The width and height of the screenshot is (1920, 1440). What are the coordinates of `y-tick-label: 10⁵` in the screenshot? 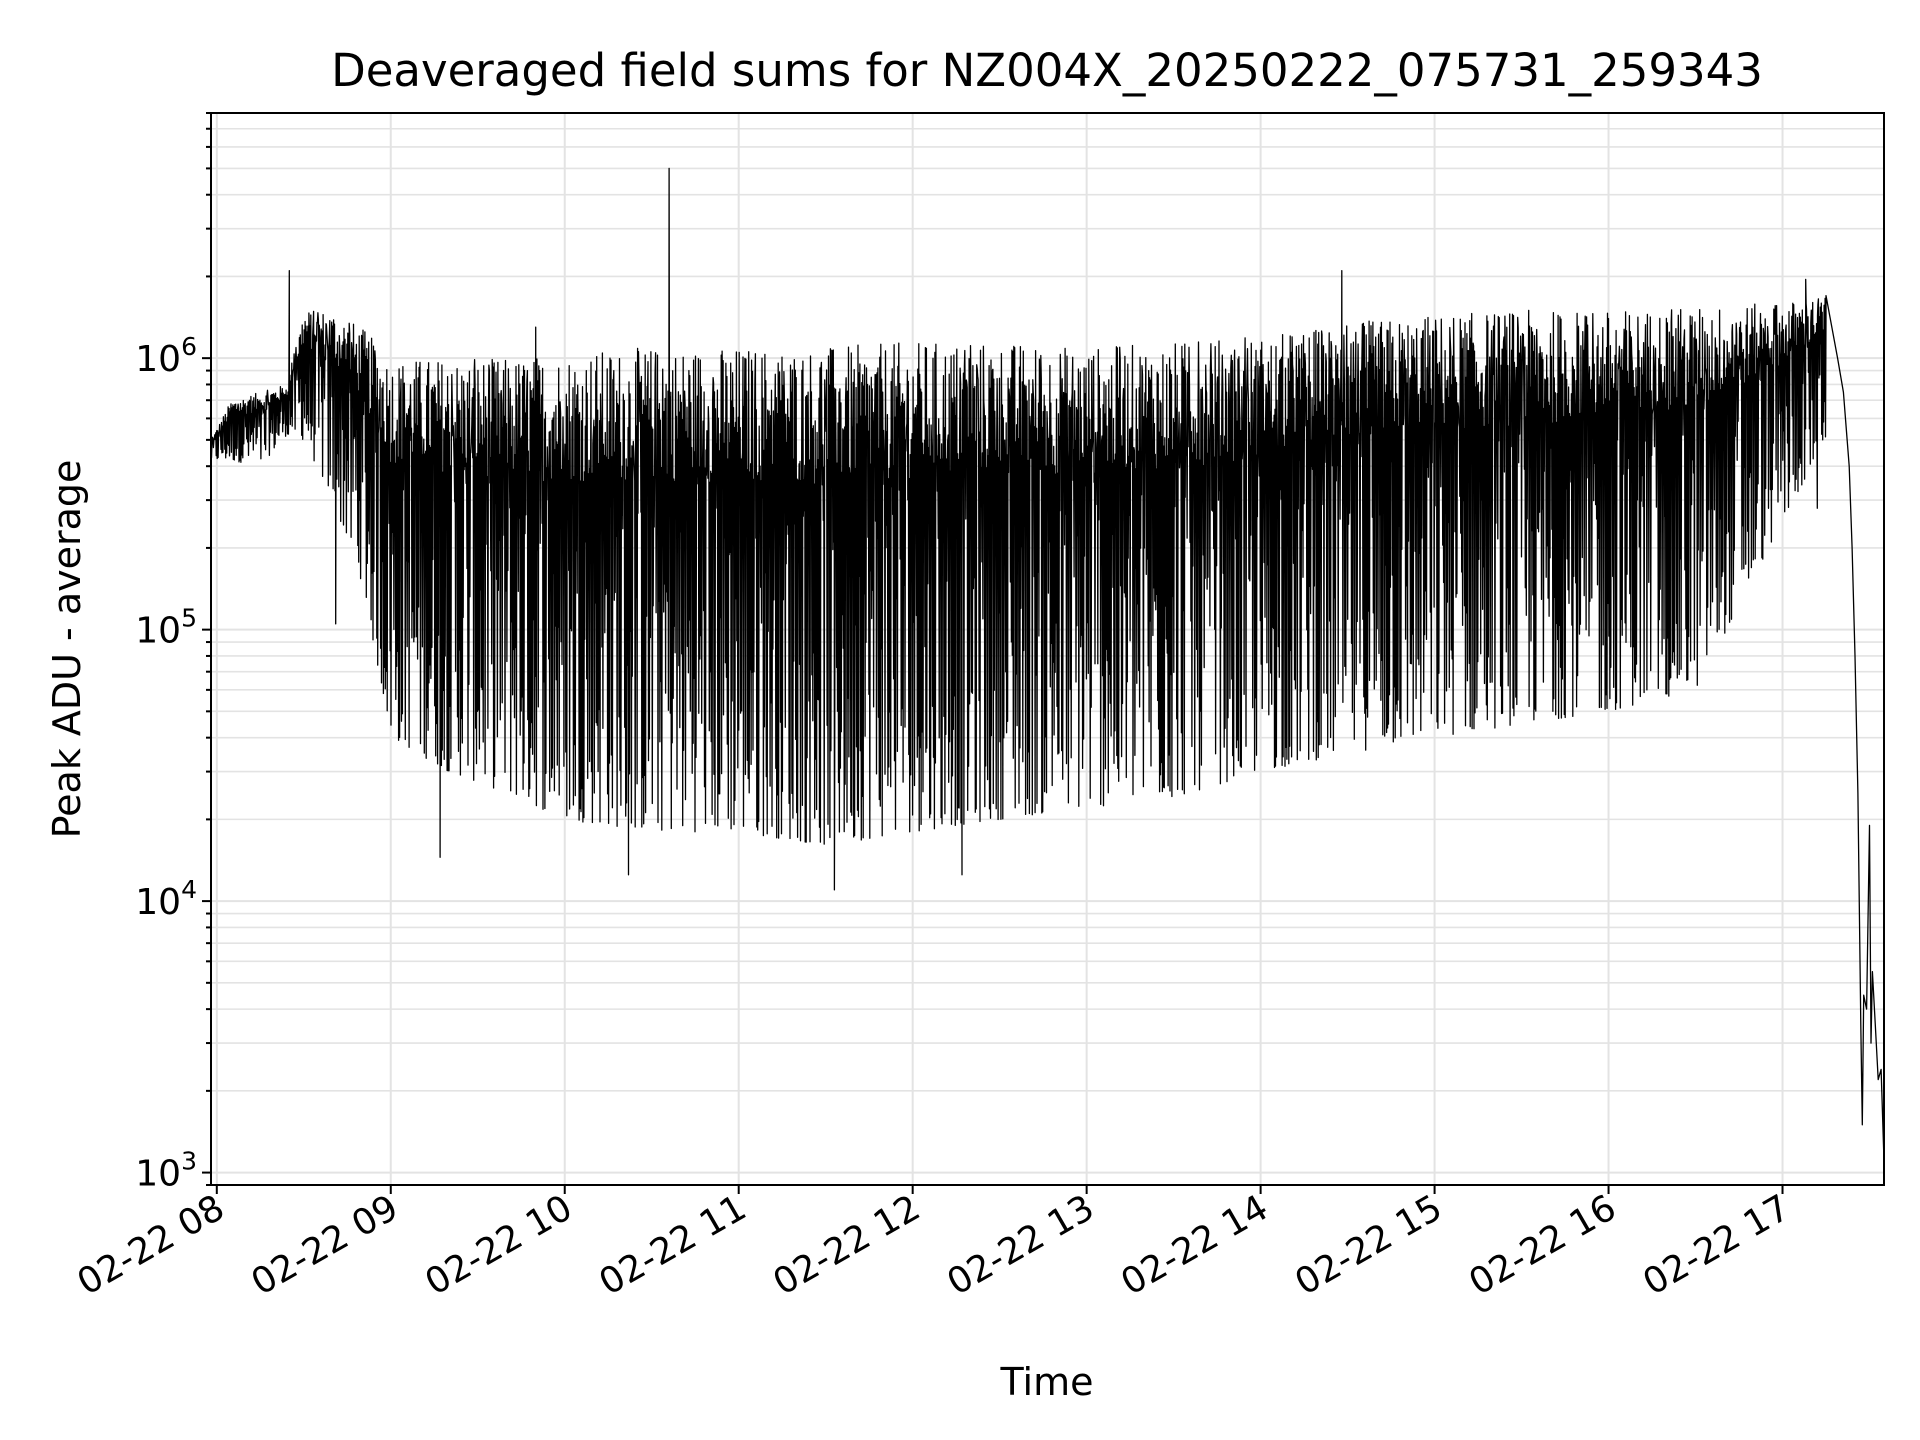 It's located at (166, 628).